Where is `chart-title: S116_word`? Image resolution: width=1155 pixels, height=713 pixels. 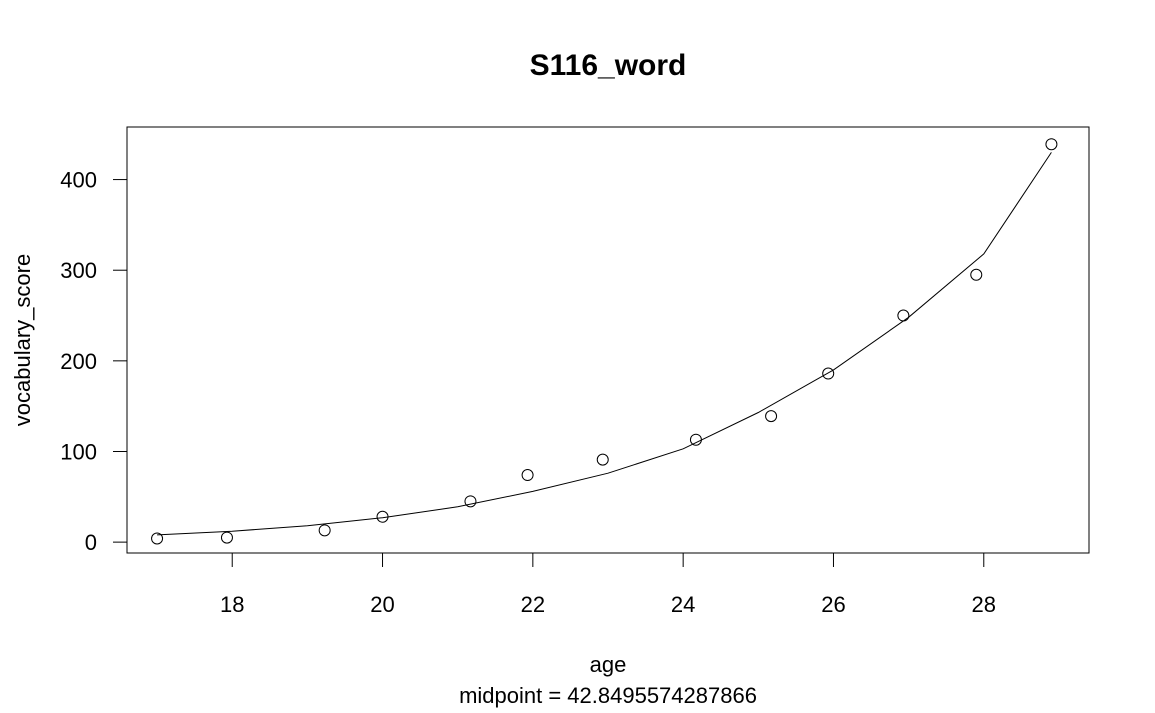 chart-title: S116_word is located at coordinates (608, 65).